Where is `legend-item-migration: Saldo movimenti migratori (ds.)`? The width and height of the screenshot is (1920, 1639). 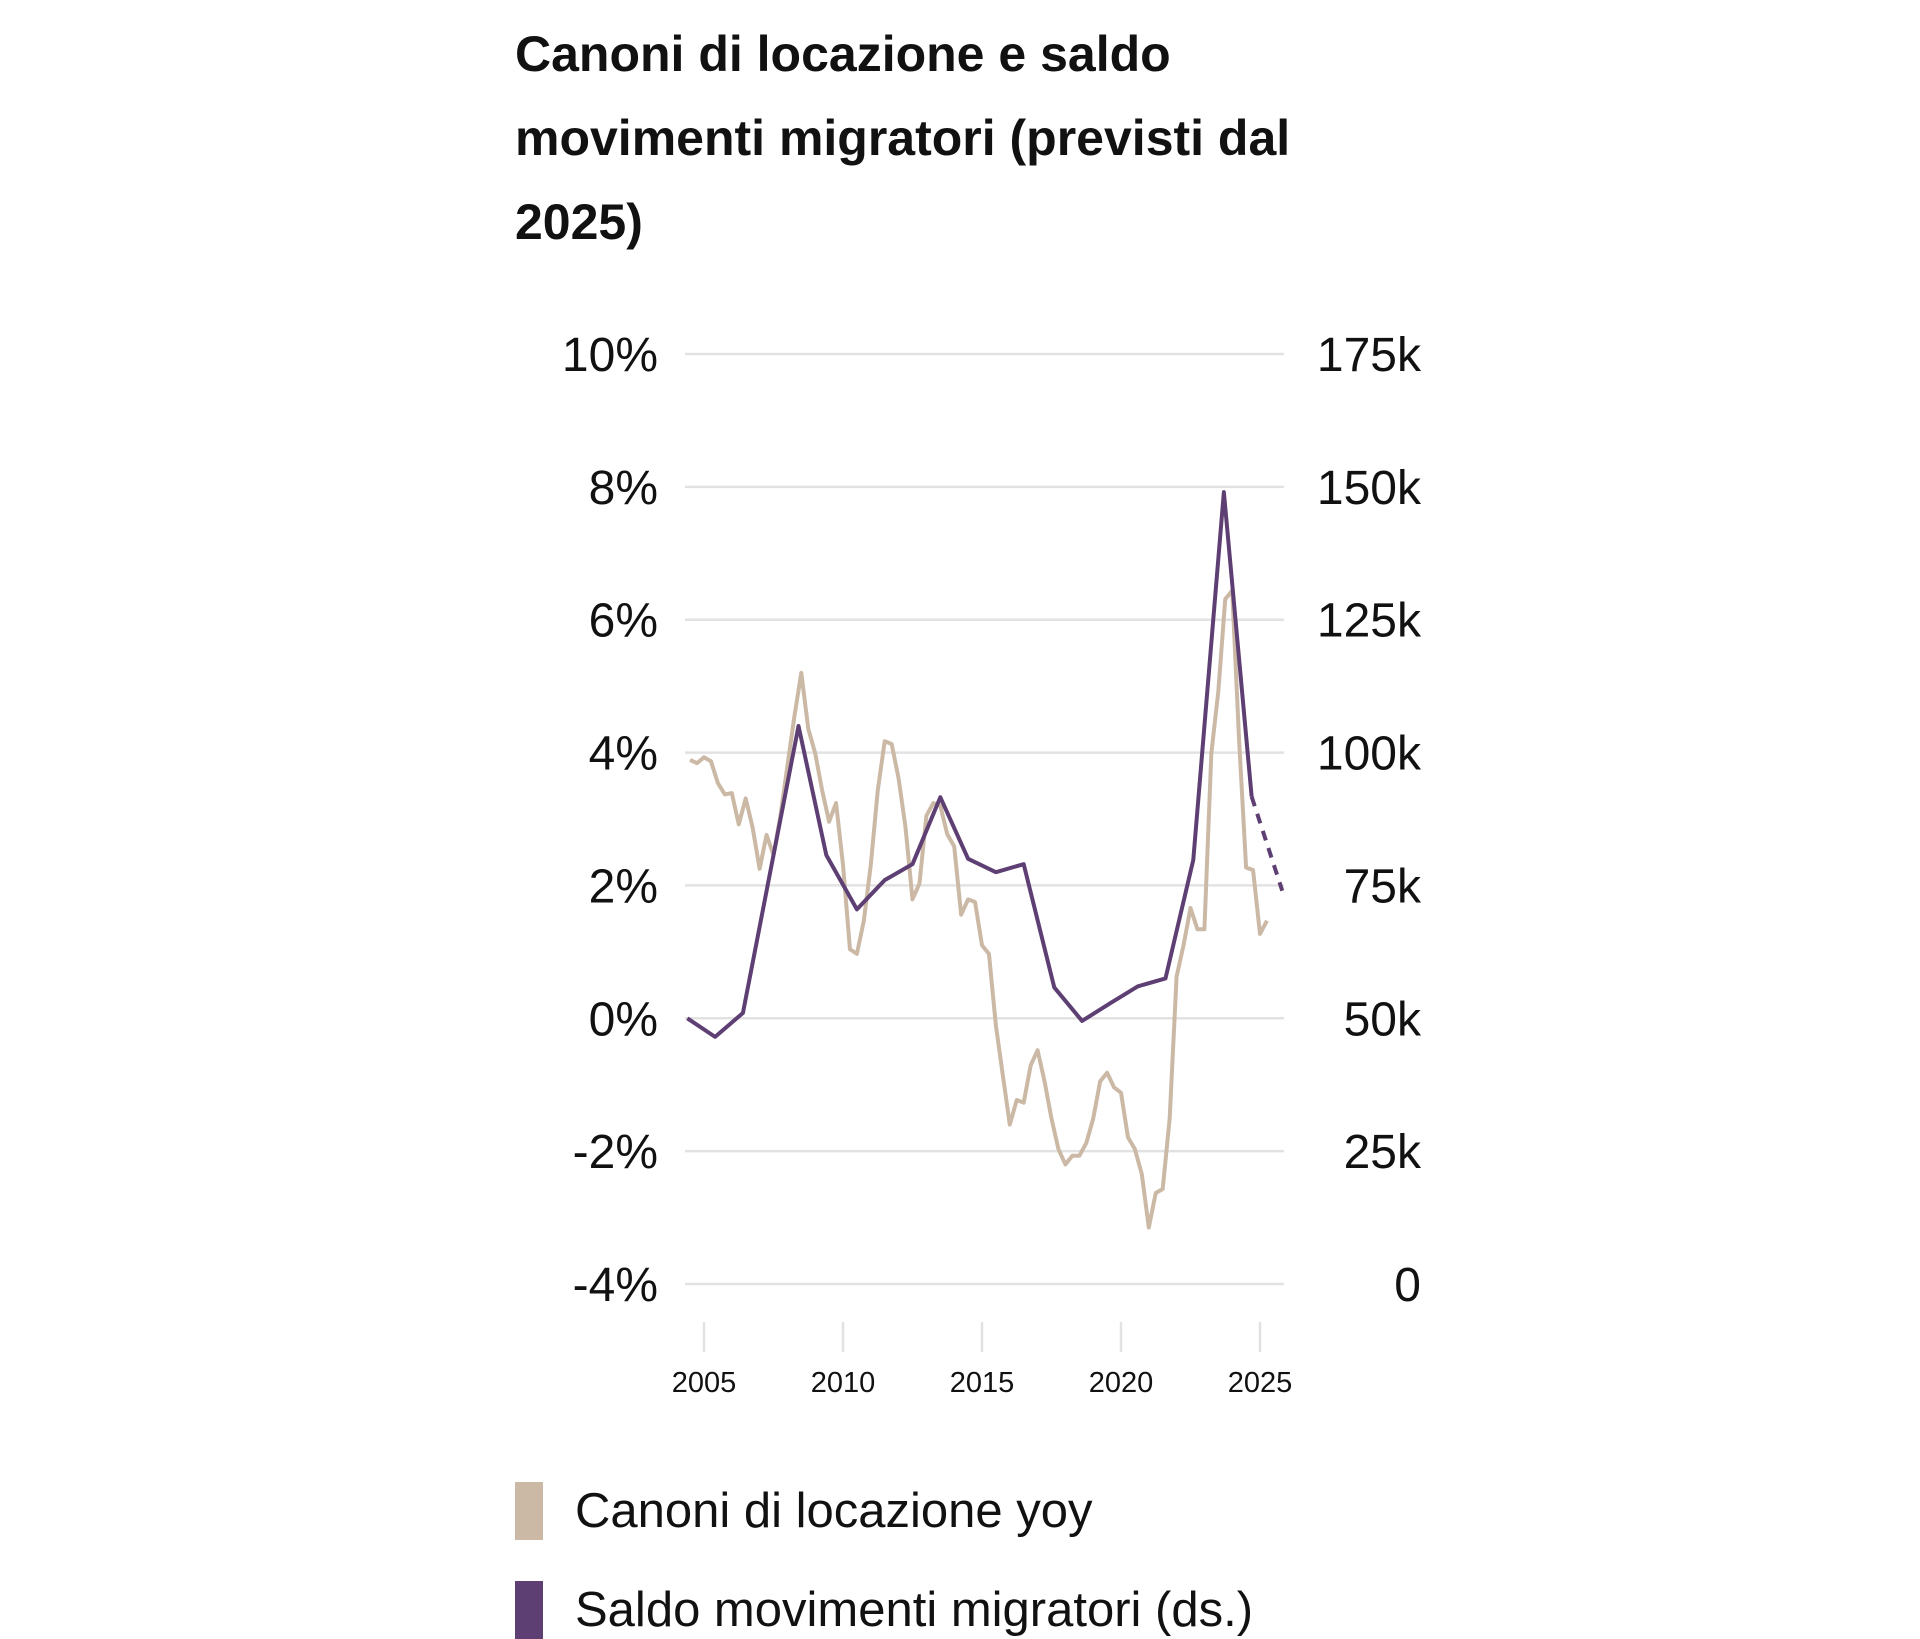
legend-item-migration: Saldo movimenti migratori (ds.) is located at coordinates (884, 1610).